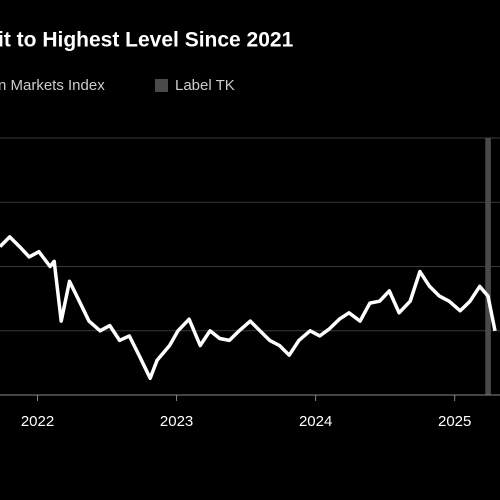 This screenshot has width=500, height=500. I want to click on x-tick-label: 2024, so click(315, 421).